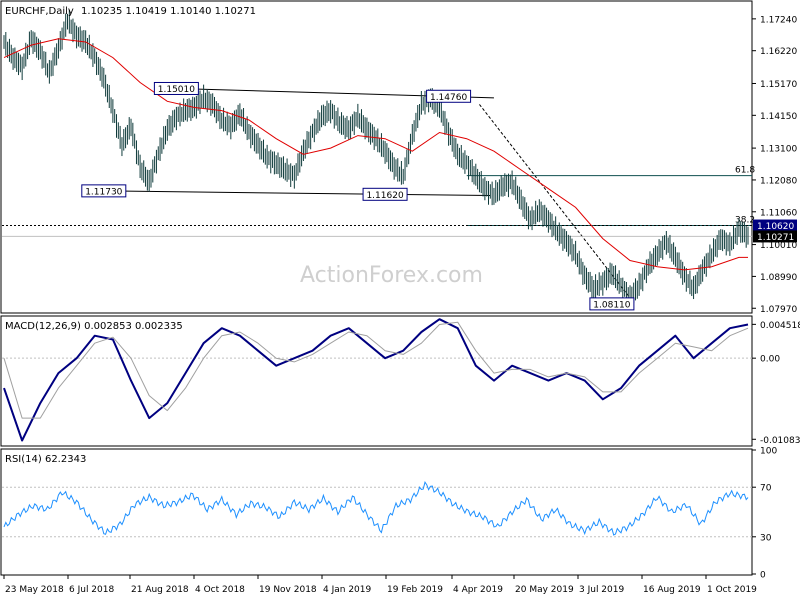 The height and width of the screenshot is (604, 800). Describe the element at coordinates (763, 576) in the screenshot. I see `rsi-tick-label: 0` at that location.